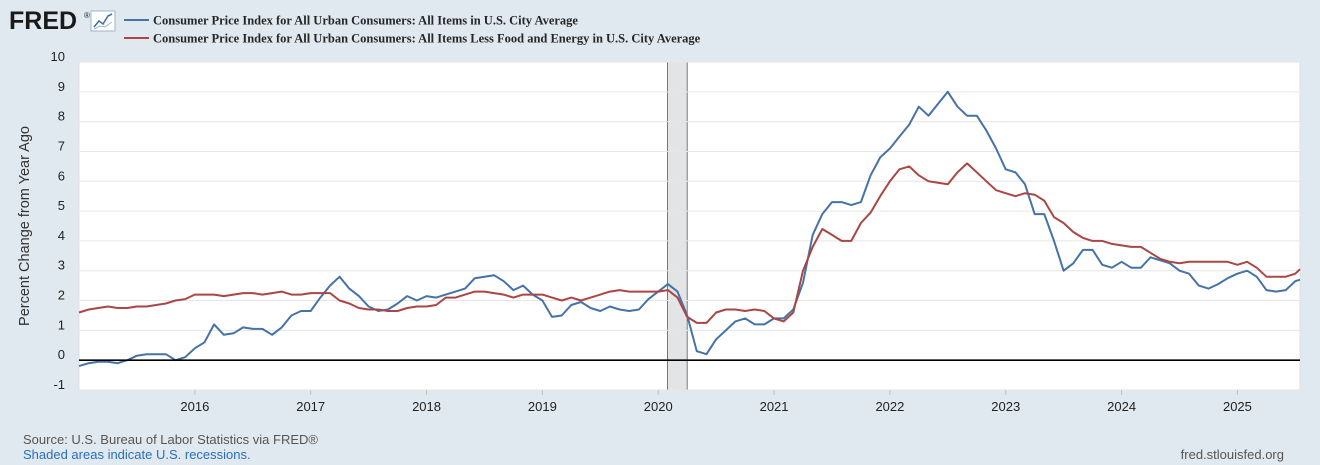 The width and height of the screenshot is (1320, 465). Describe the element at coordinates (87, 15) in the screenshot. I see `registered-mark: ®` at that location.